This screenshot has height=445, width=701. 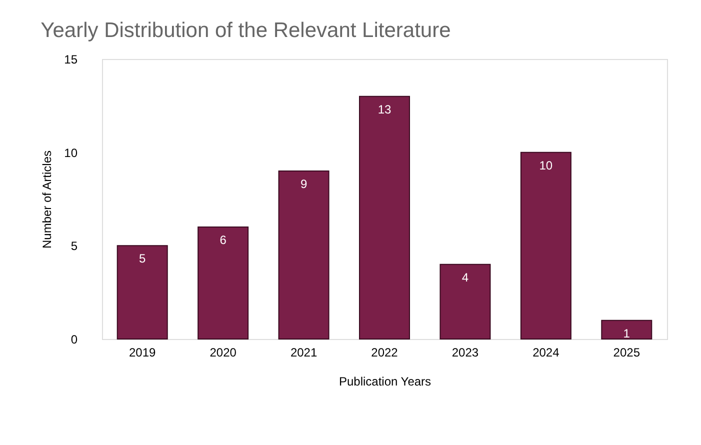 What do you see at coordinates (465, 353) in the screenshot?
I see `x-tick-label: 2023` at bounding box center [465, 353].